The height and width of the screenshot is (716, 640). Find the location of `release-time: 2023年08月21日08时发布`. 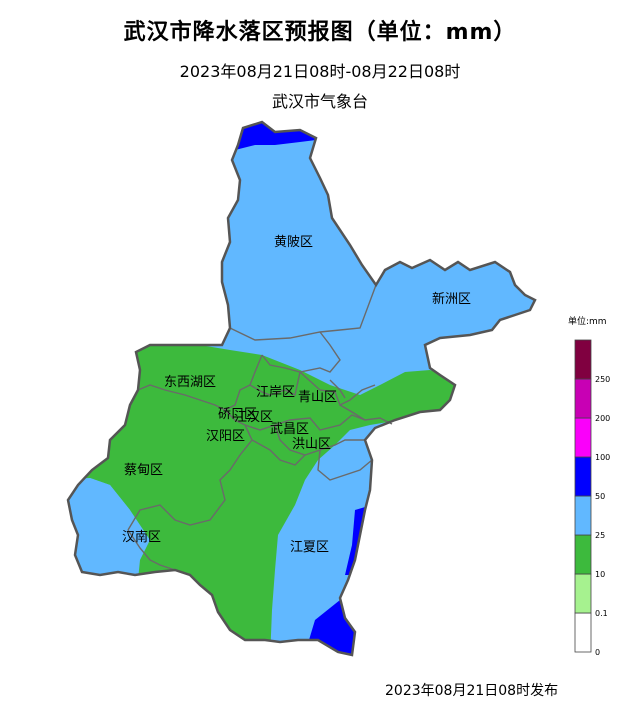

release-time: 2023年08月21日08时发布 is located at coordinates (472, 691).